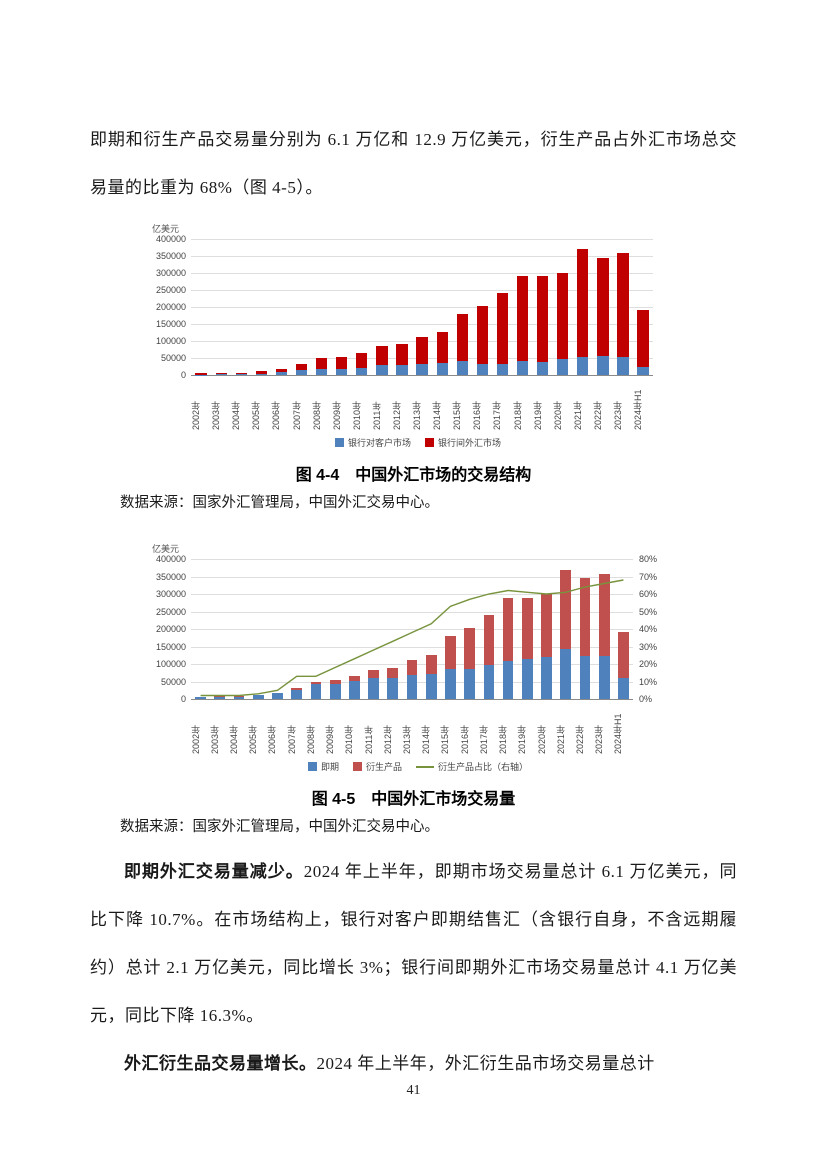  What do you see at coordinates (598, 404) in the screenshot?
I see `x-tick-cell: 2022年` at bounding box center [598, 404].